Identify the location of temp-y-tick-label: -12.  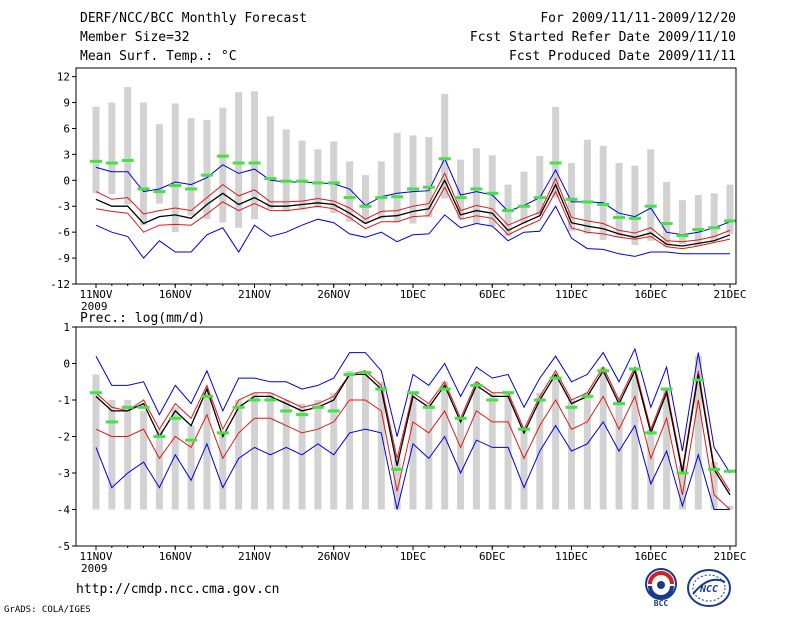
(60, 284).